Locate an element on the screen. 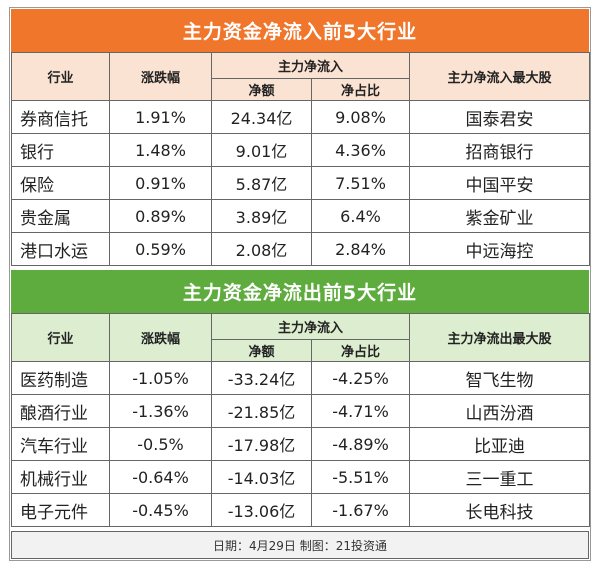  table-row: 电子元件 -0.45% -13.06亿 -1.67% 长电科技 is located at coordinates (301, 510).